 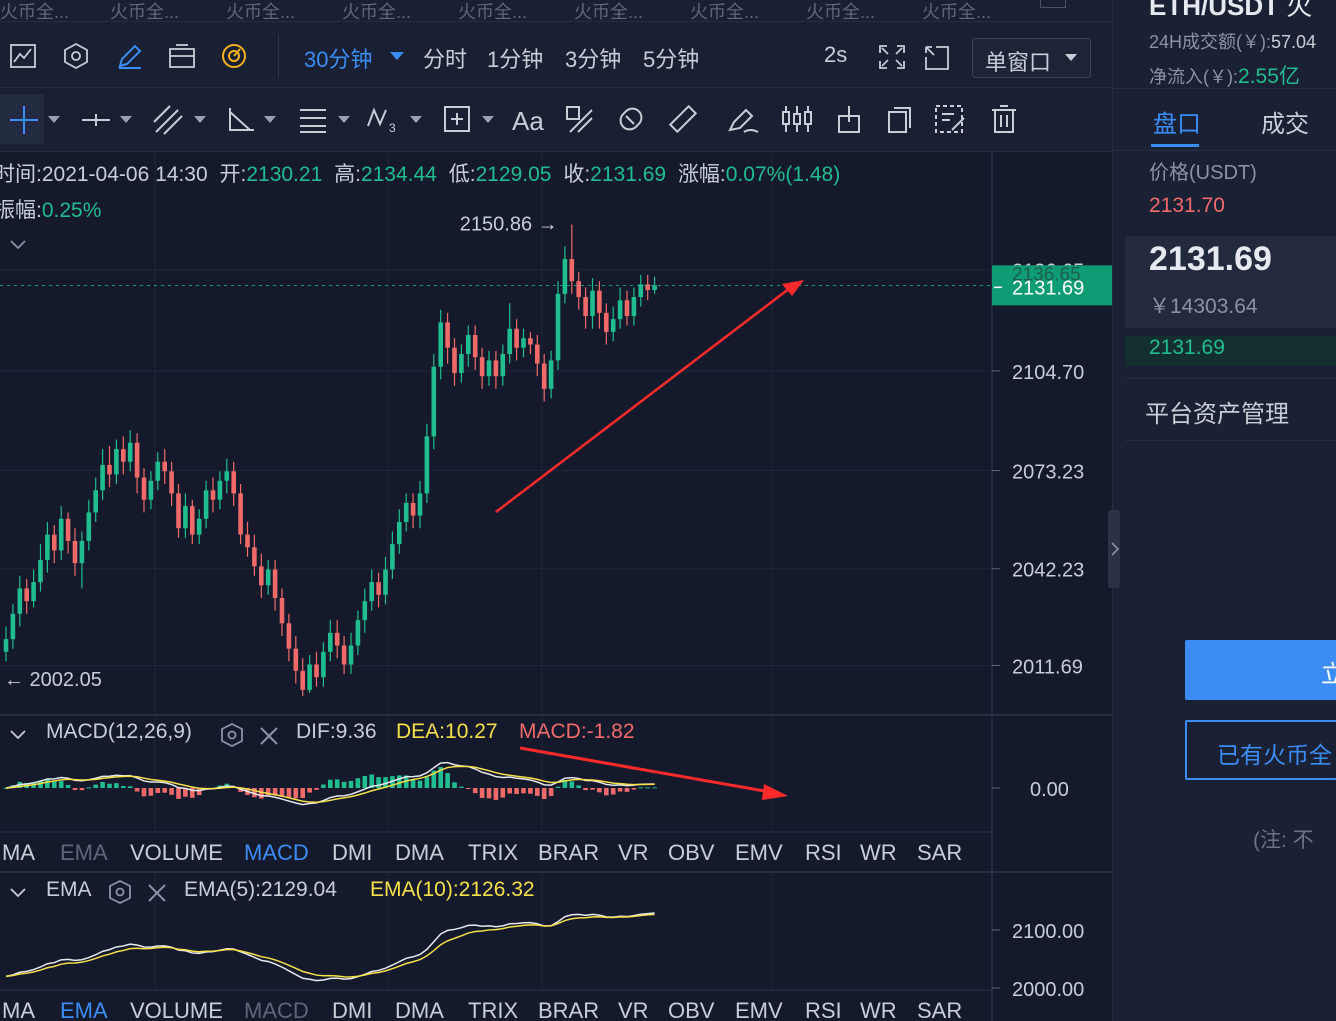 What do you see at coordinates (384, 120) in the screenshot?
I see `elliott-wave-icon: 3` at bounding box center [384, 120].